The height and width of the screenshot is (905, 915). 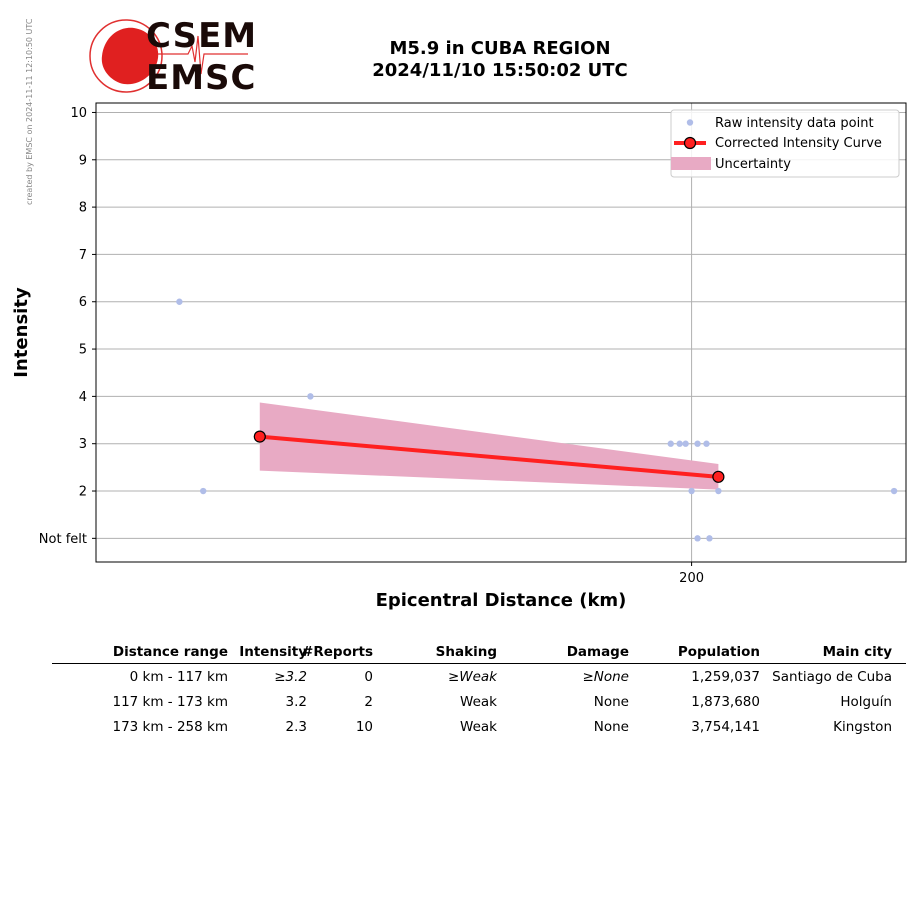 What do you see at coordinates (501, 600) in the screenshot?
I see `x-axis-label: Epicentral Distance (km)` at bounding box center [501, 600].